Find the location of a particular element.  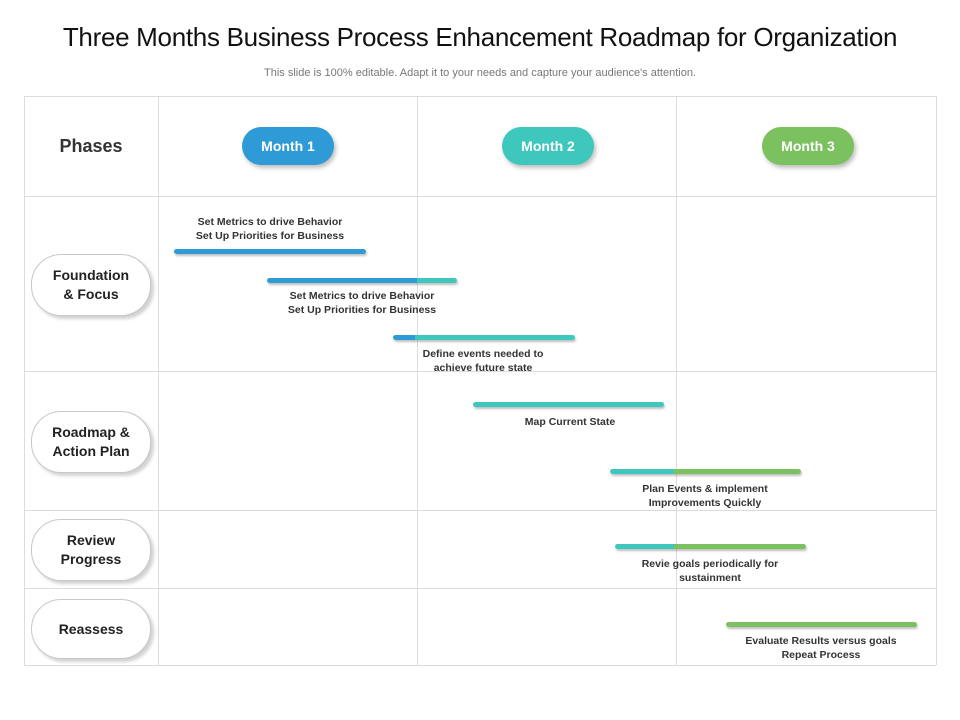

month-2-pill: Month 2 is located at coordinates (548, 146).